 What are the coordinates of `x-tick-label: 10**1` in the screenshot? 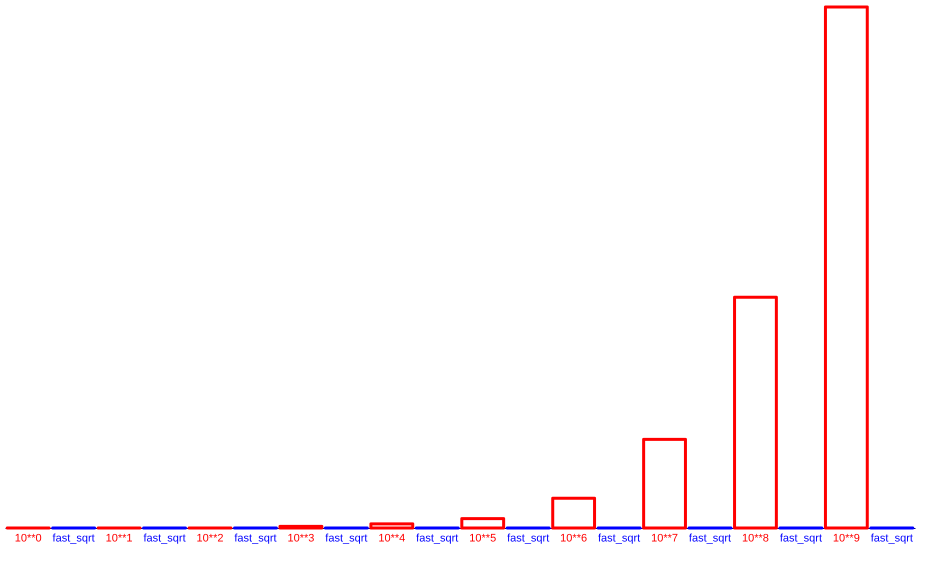 It's located at (119, 538).